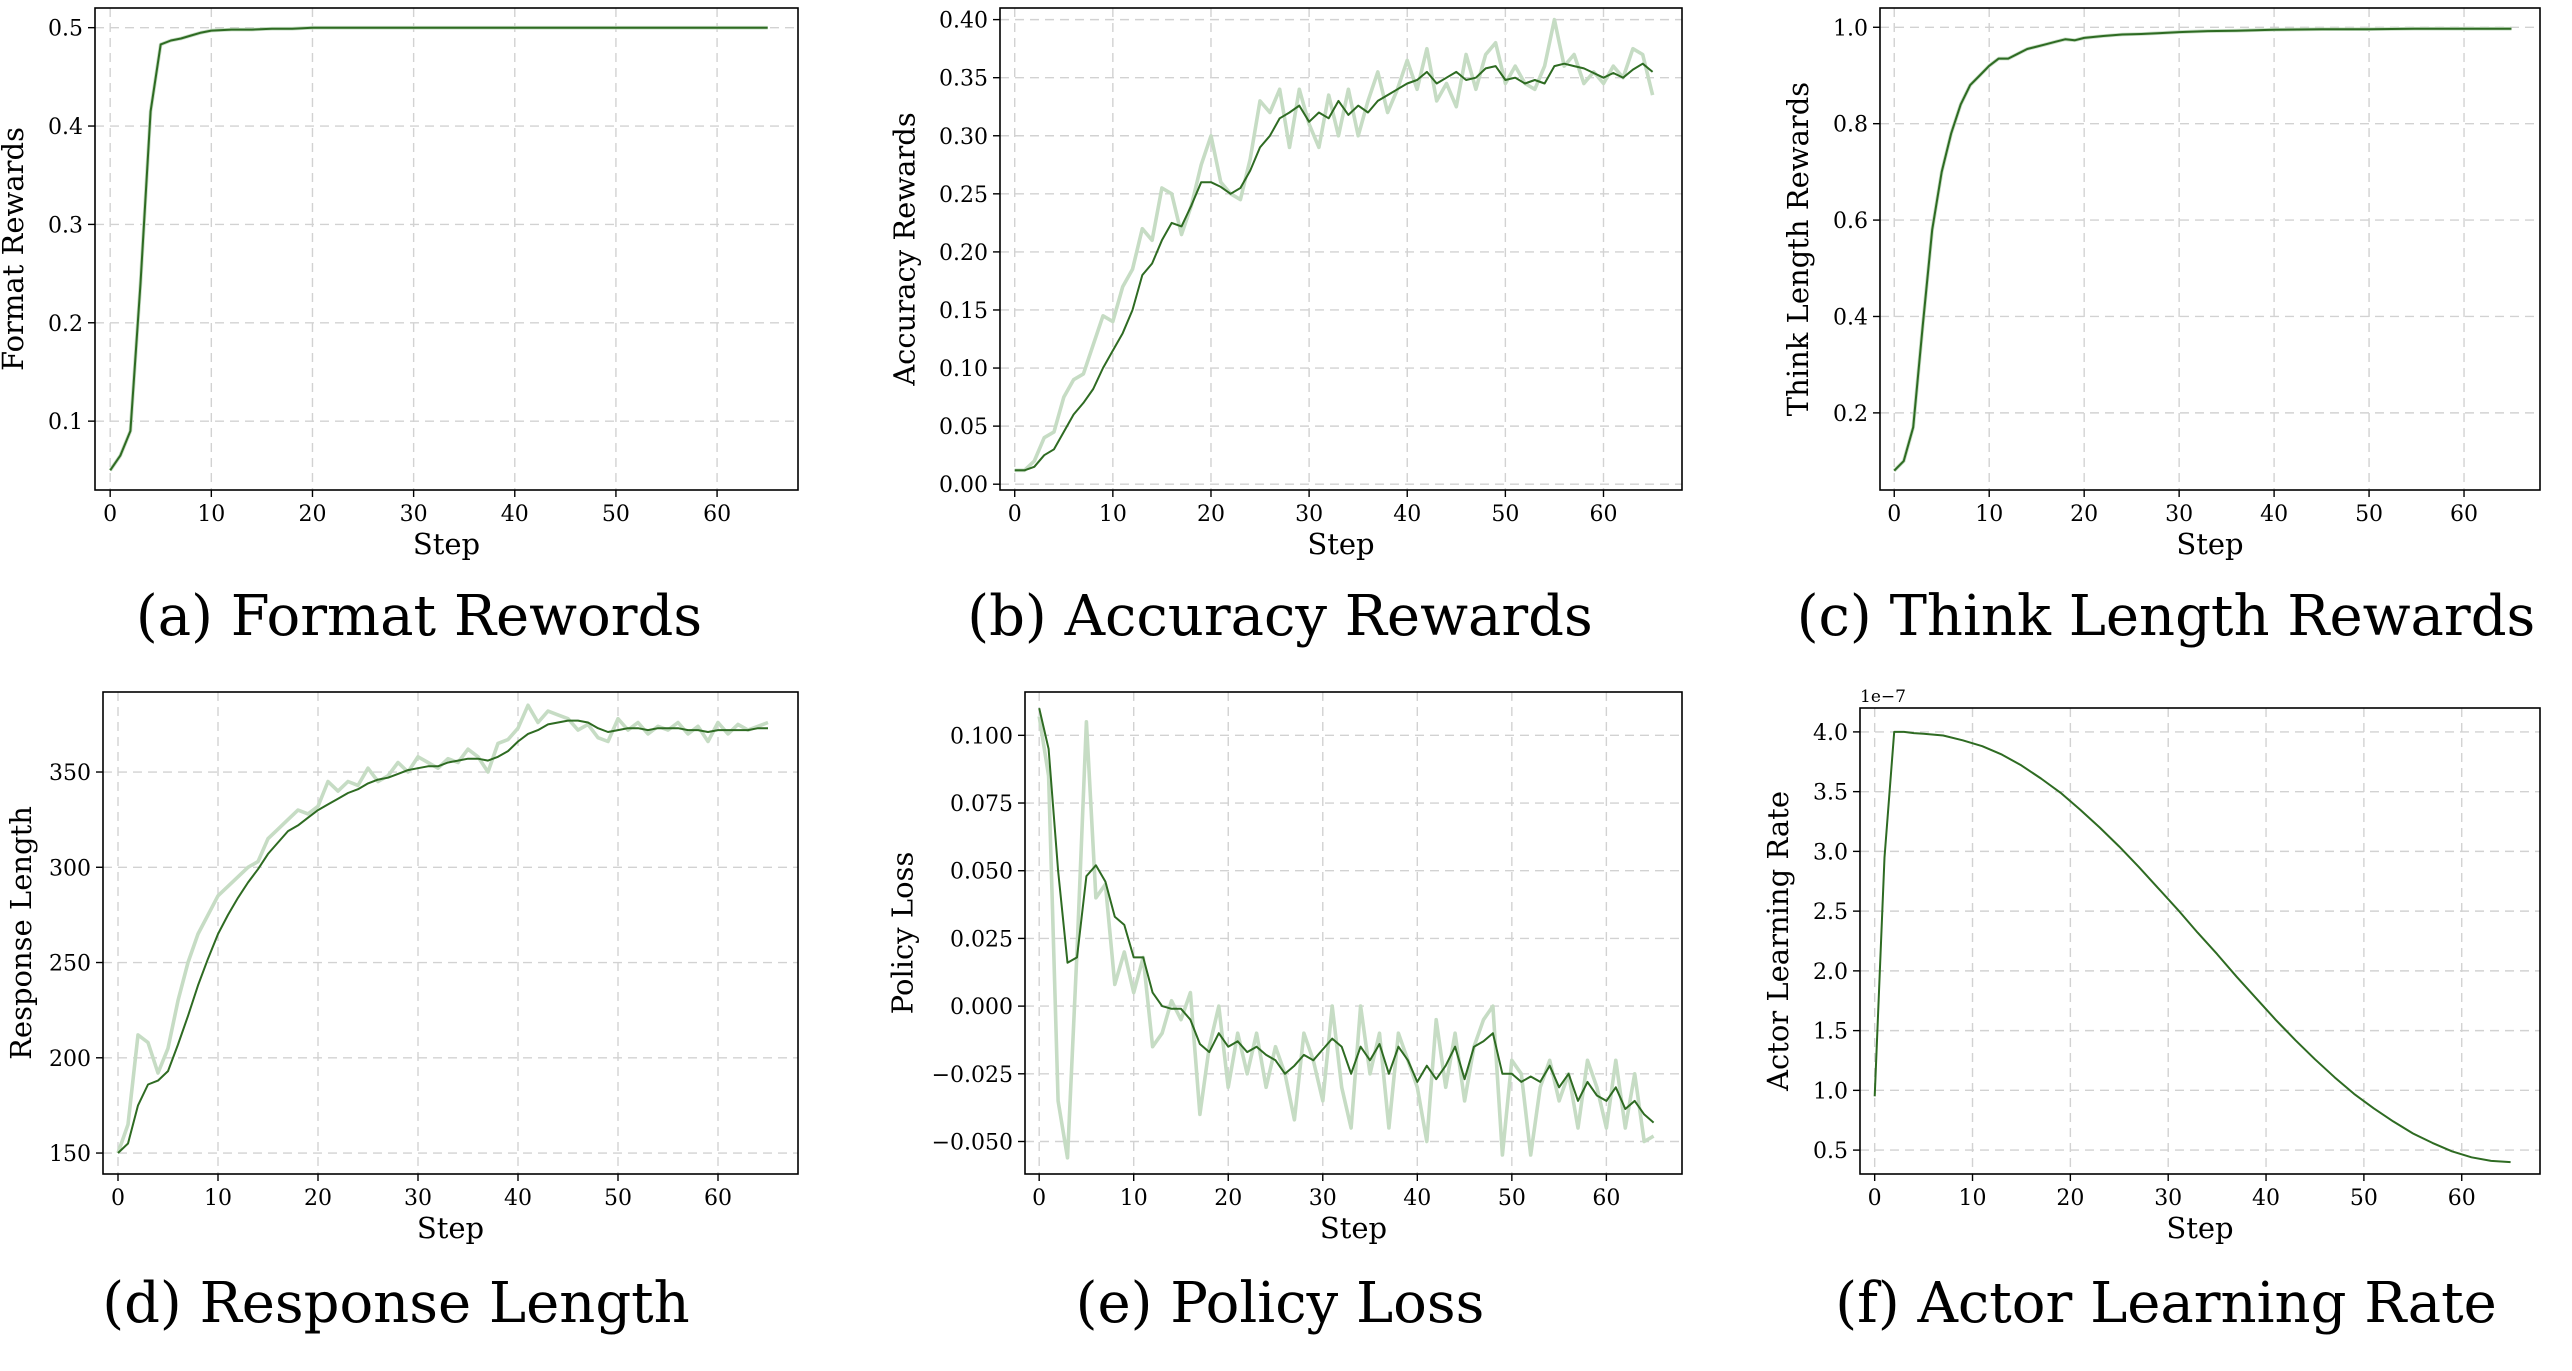 The image size is (2572, 1371). Describe the element at coordinates (70, 773) in the screenshot. I see `y-tick-label: 350` at that location.